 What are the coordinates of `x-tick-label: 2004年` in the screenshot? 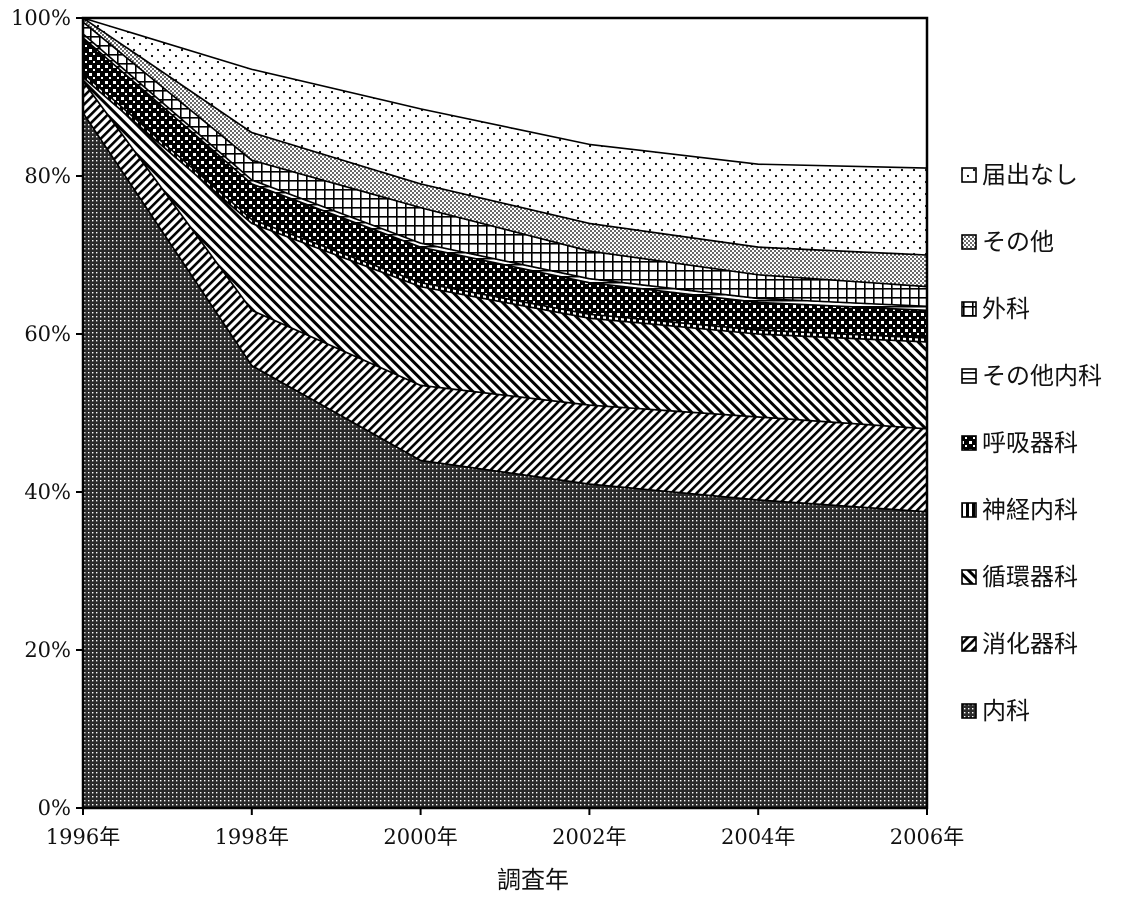 It's located at (758, 837).